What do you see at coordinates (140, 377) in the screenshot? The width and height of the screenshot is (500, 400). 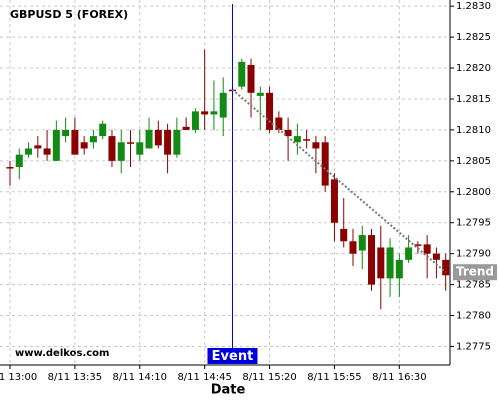 I see `x-tick-label: 8/11 14:10` at bounding box center [140, 377].